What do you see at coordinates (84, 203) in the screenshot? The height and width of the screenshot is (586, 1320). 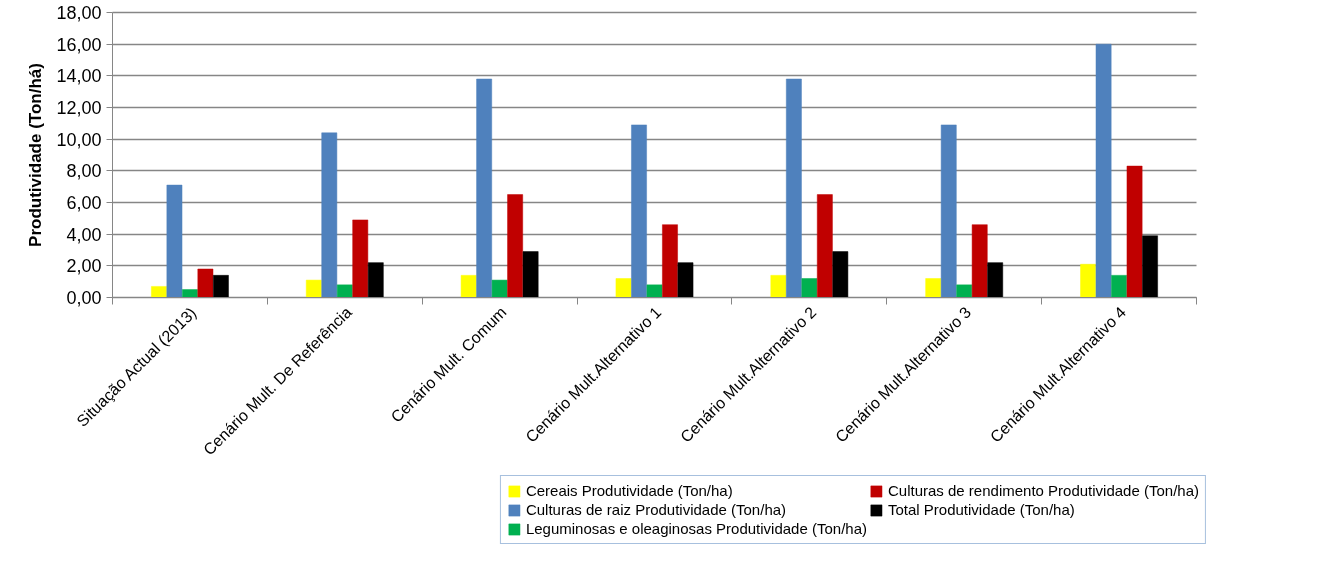 I see `y-tick-label: 6,00` at bounding box center [84, 203].